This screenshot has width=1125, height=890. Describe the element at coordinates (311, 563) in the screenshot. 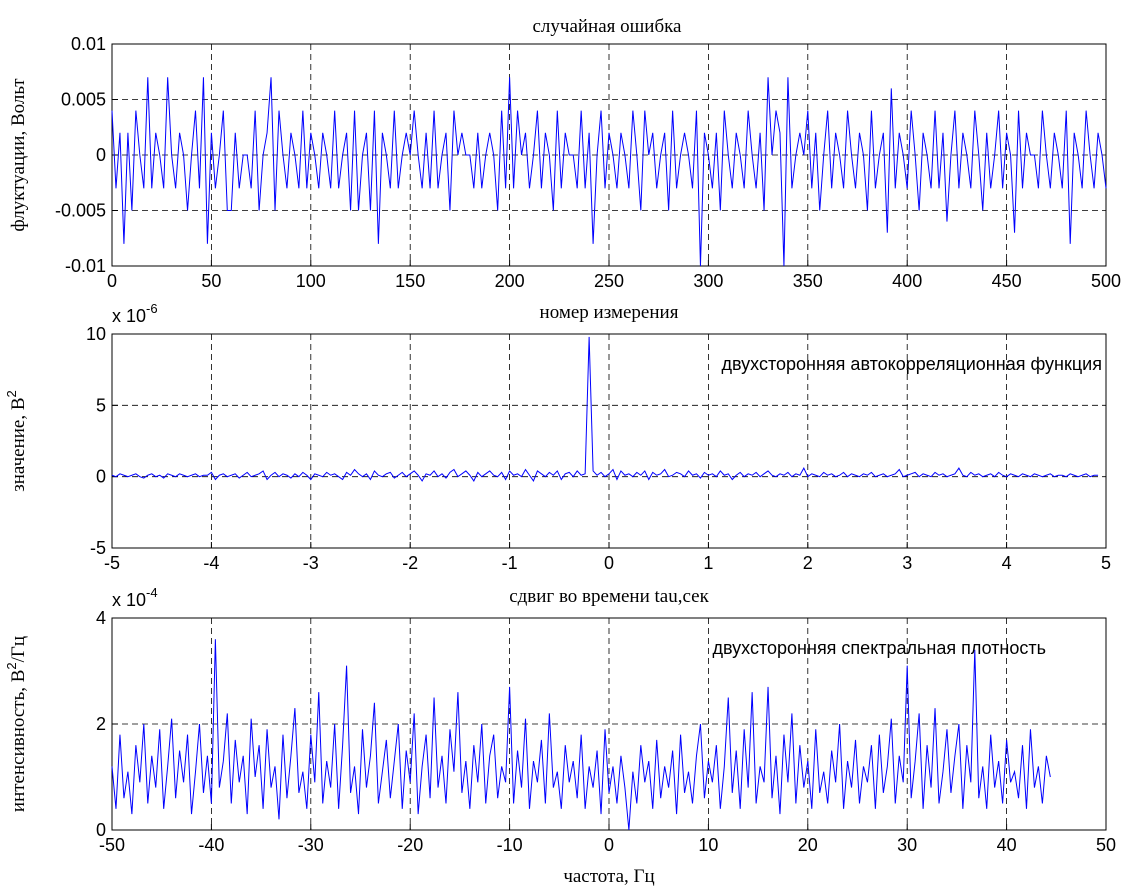

I see `x-tick-label: -3` at that location.